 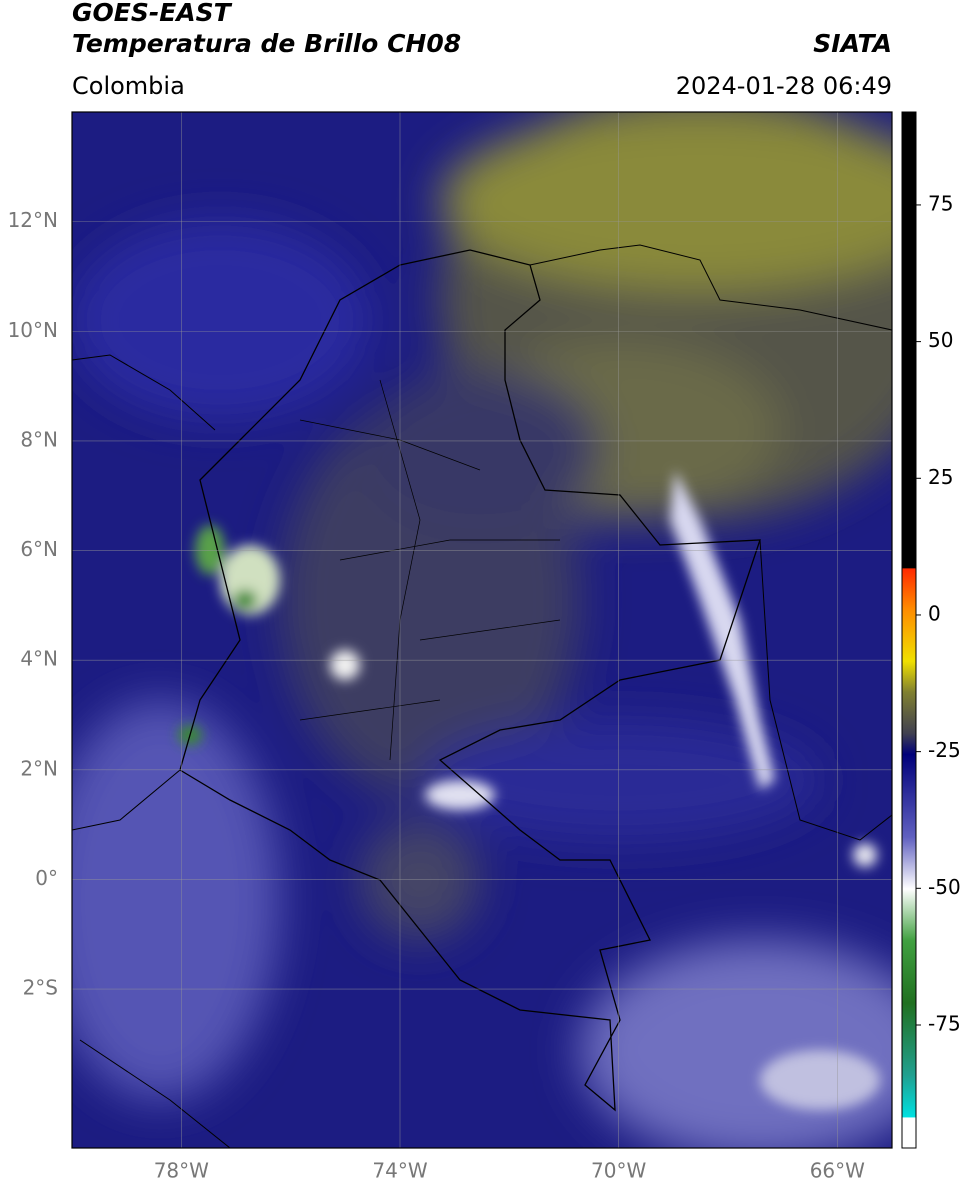 I want to click on colorbar-tick-label: 25, so click(x=940, y=477).